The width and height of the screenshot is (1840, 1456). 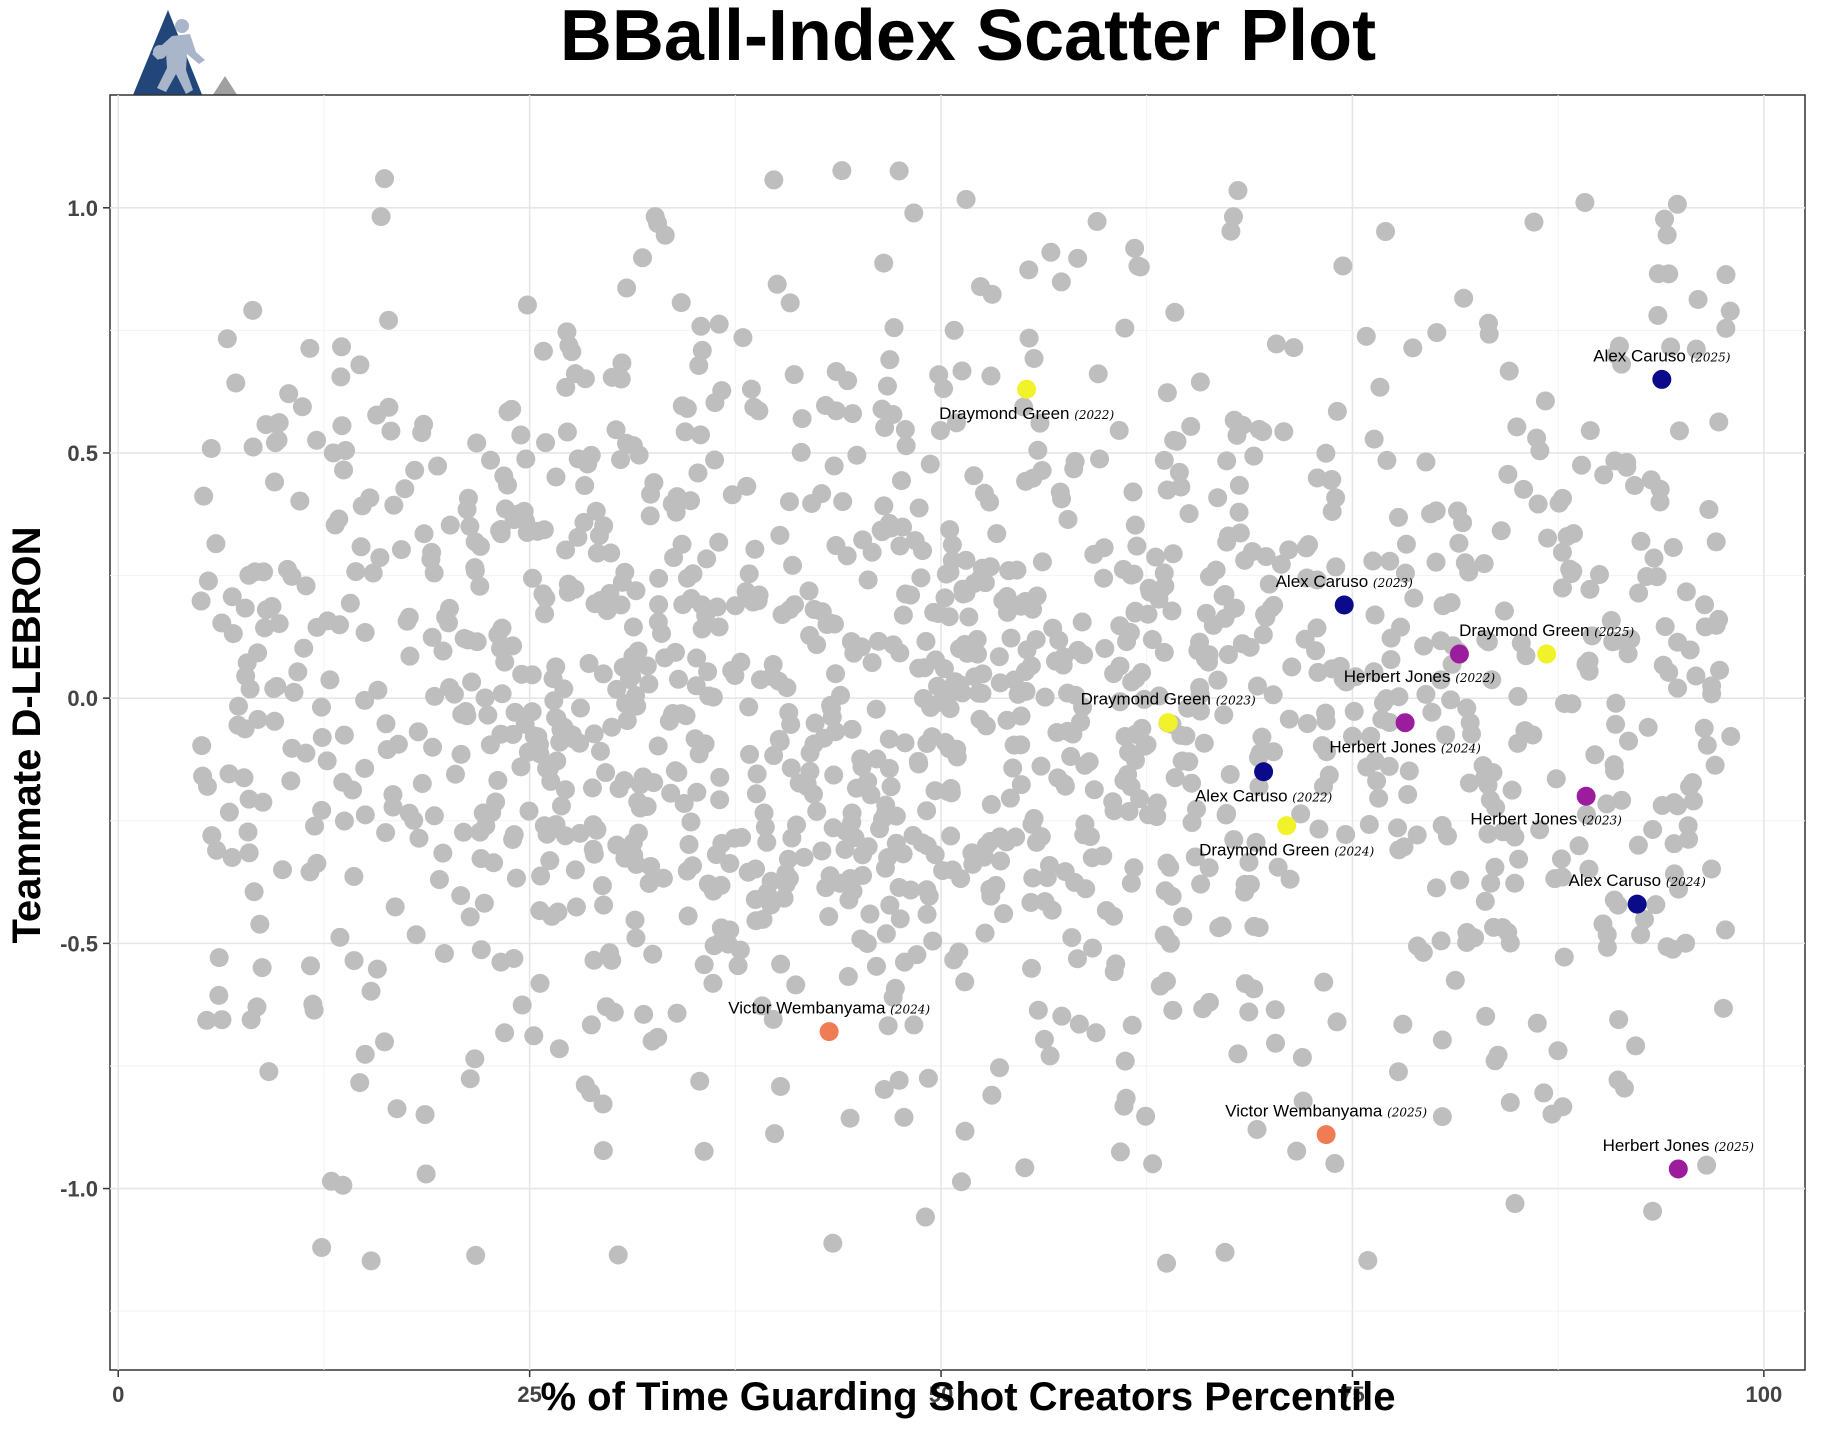 What do you see at coordinates (1266, 850) in the screenshot?
I see `point-label-player: Draymond Green` at bounding box center [1266, 850].